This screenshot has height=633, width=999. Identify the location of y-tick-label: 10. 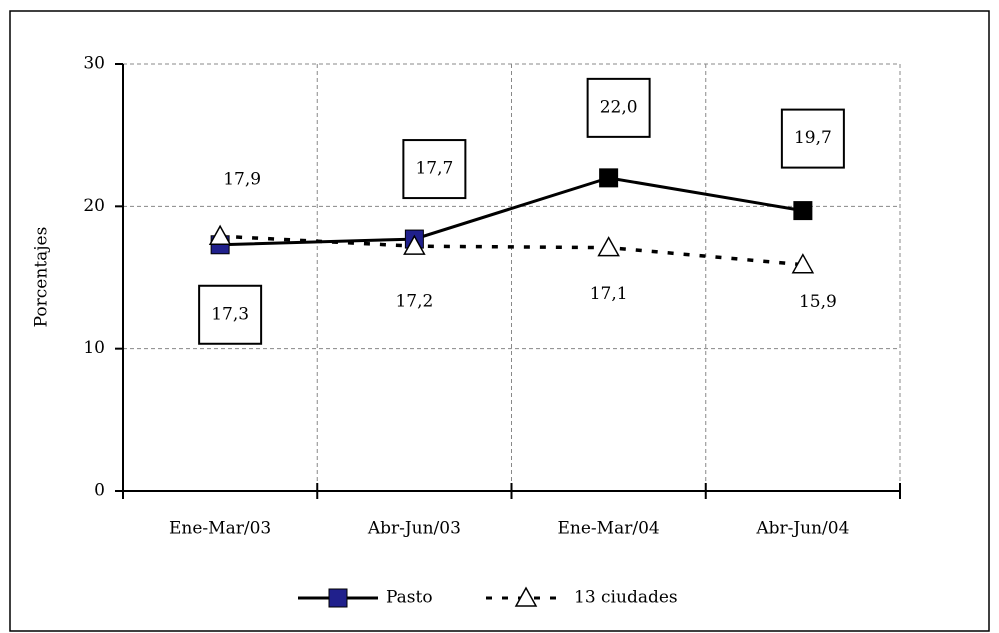
(94, 348).